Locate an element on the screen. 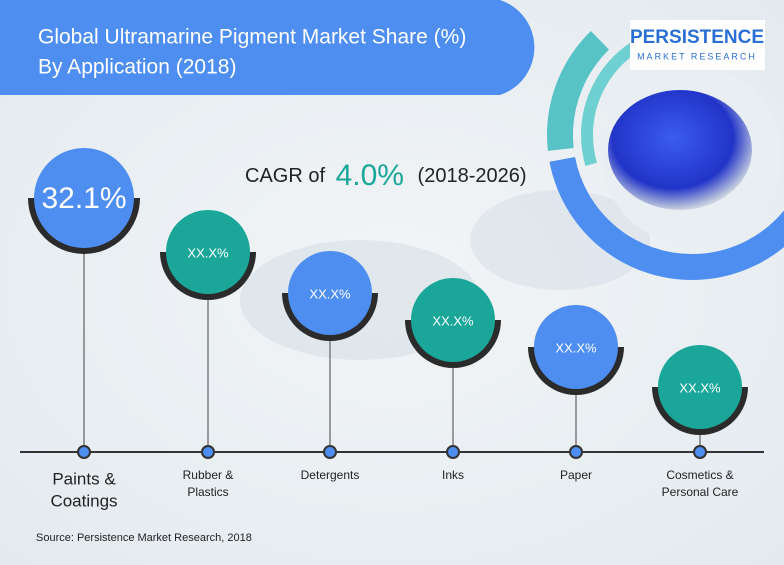 The image size is (784, 565). logo-tagline: MARKET RESEARCH is located at coordinates (697, 56).